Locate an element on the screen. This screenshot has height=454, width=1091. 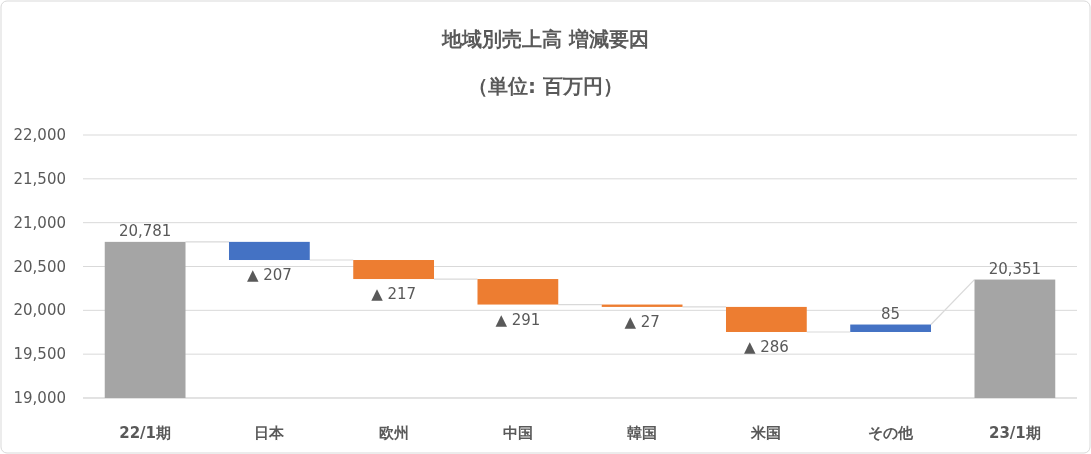
data-label: ▲ 291 is located at coordinates (518, 319).